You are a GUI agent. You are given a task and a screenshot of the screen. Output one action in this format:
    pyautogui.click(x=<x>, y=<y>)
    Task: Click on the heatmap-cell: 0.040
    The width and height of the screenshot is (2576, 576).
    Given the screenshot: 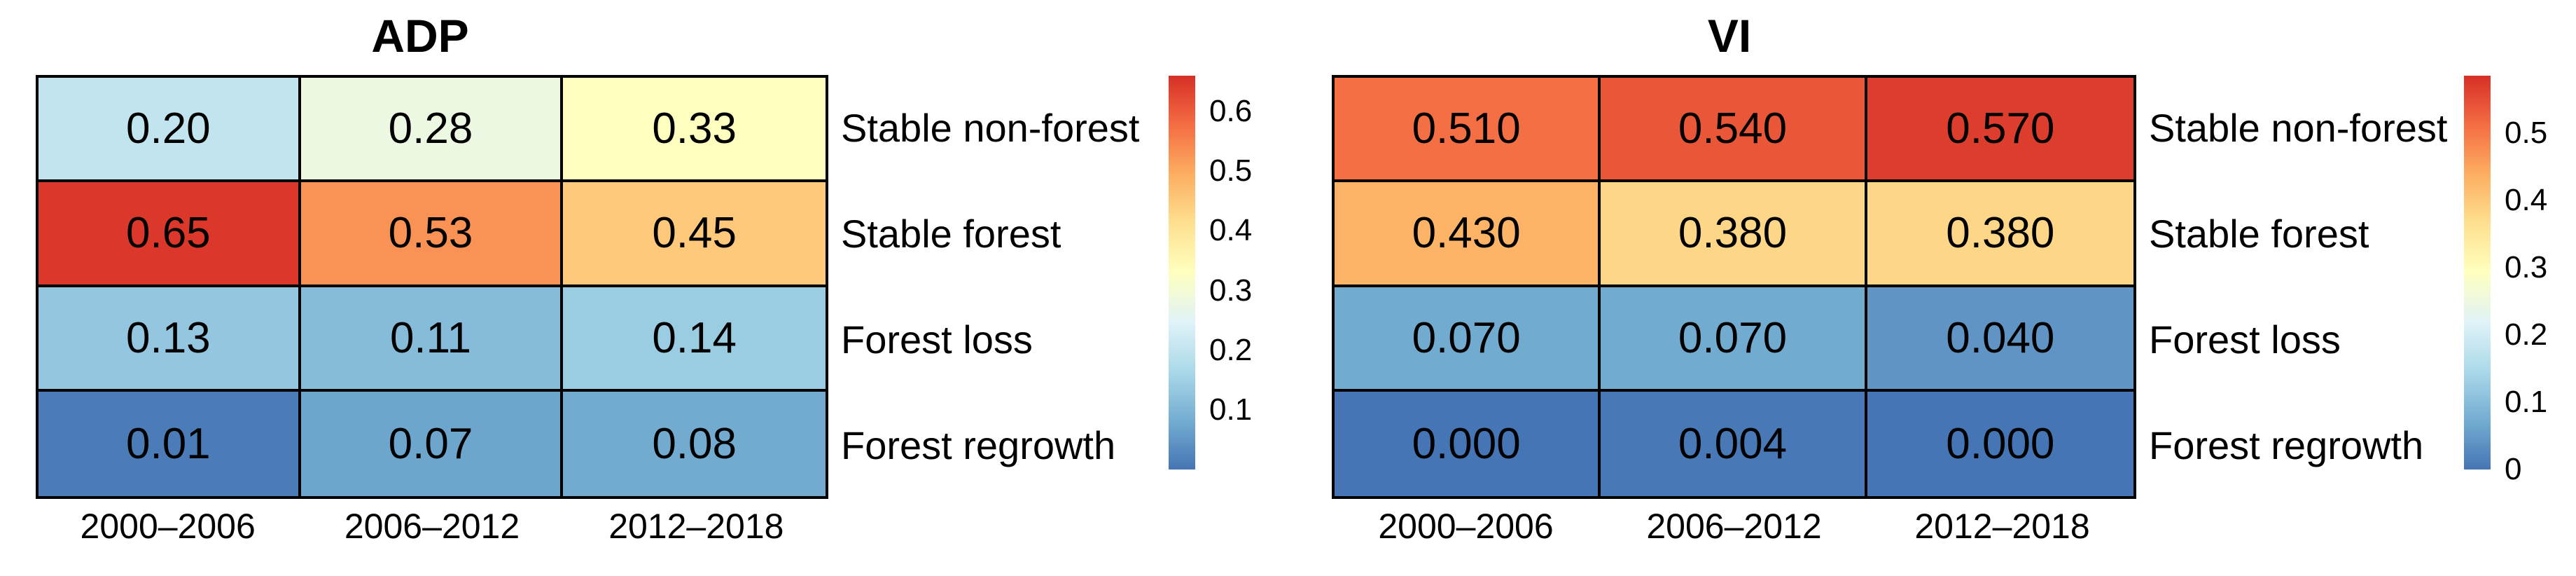 What is the action you would take?
    pyautogui.click(x=2000, y=339)
    